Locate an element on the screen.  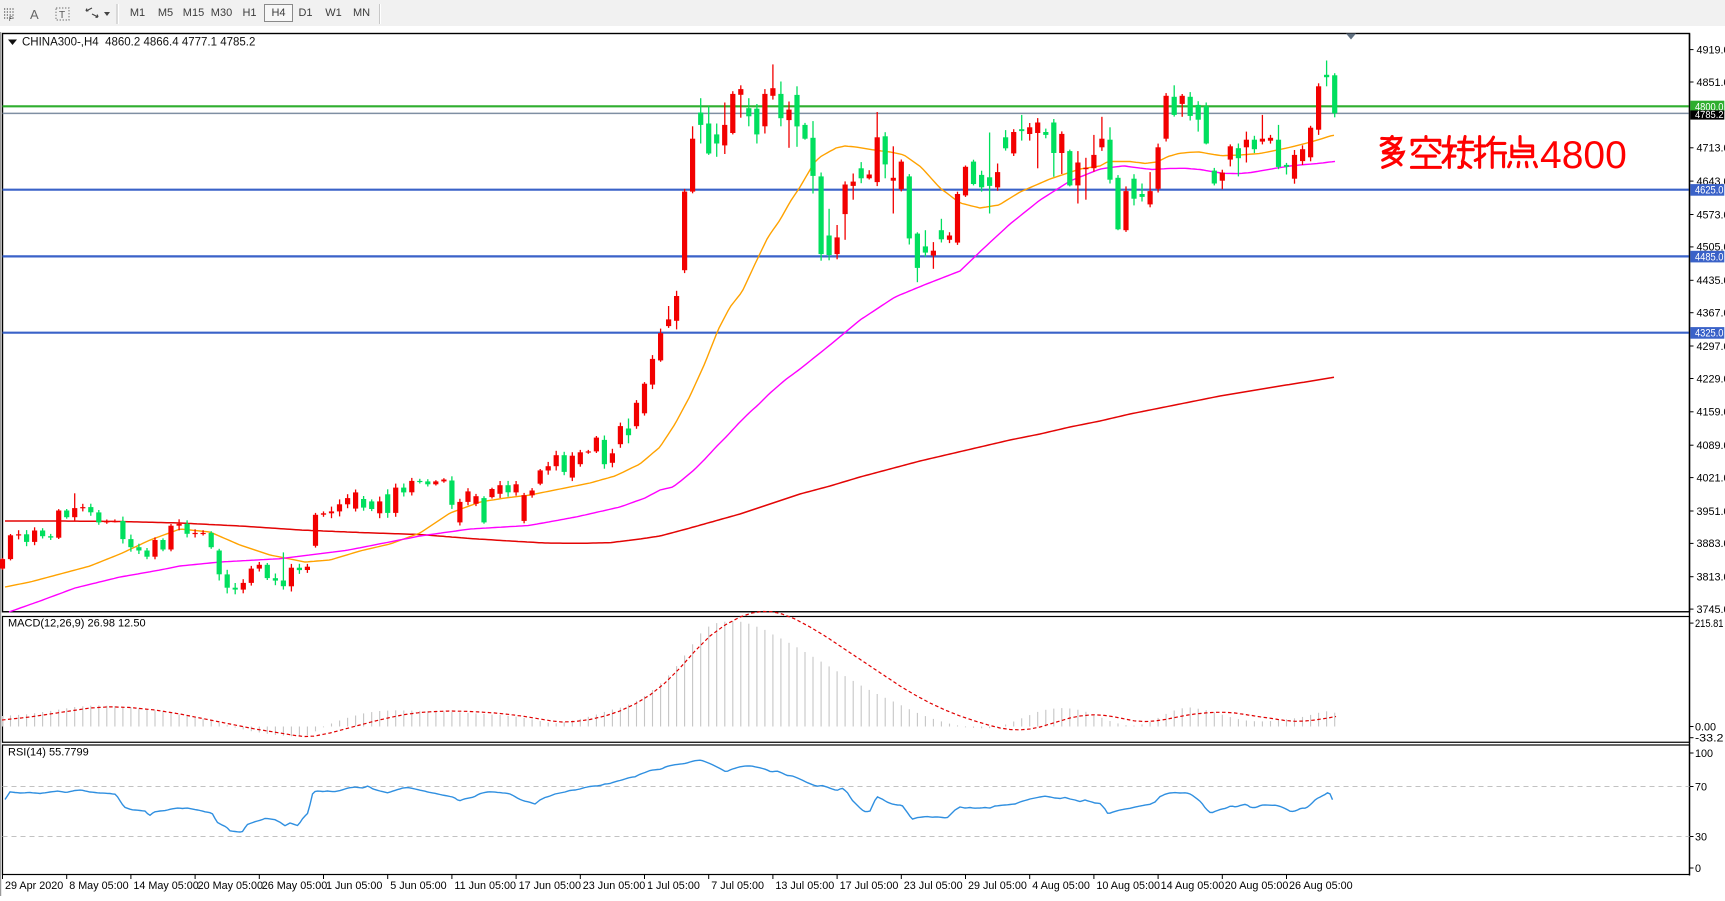
svg-text: 14 Aug 05:00 is located at coordinates (1193, 886).